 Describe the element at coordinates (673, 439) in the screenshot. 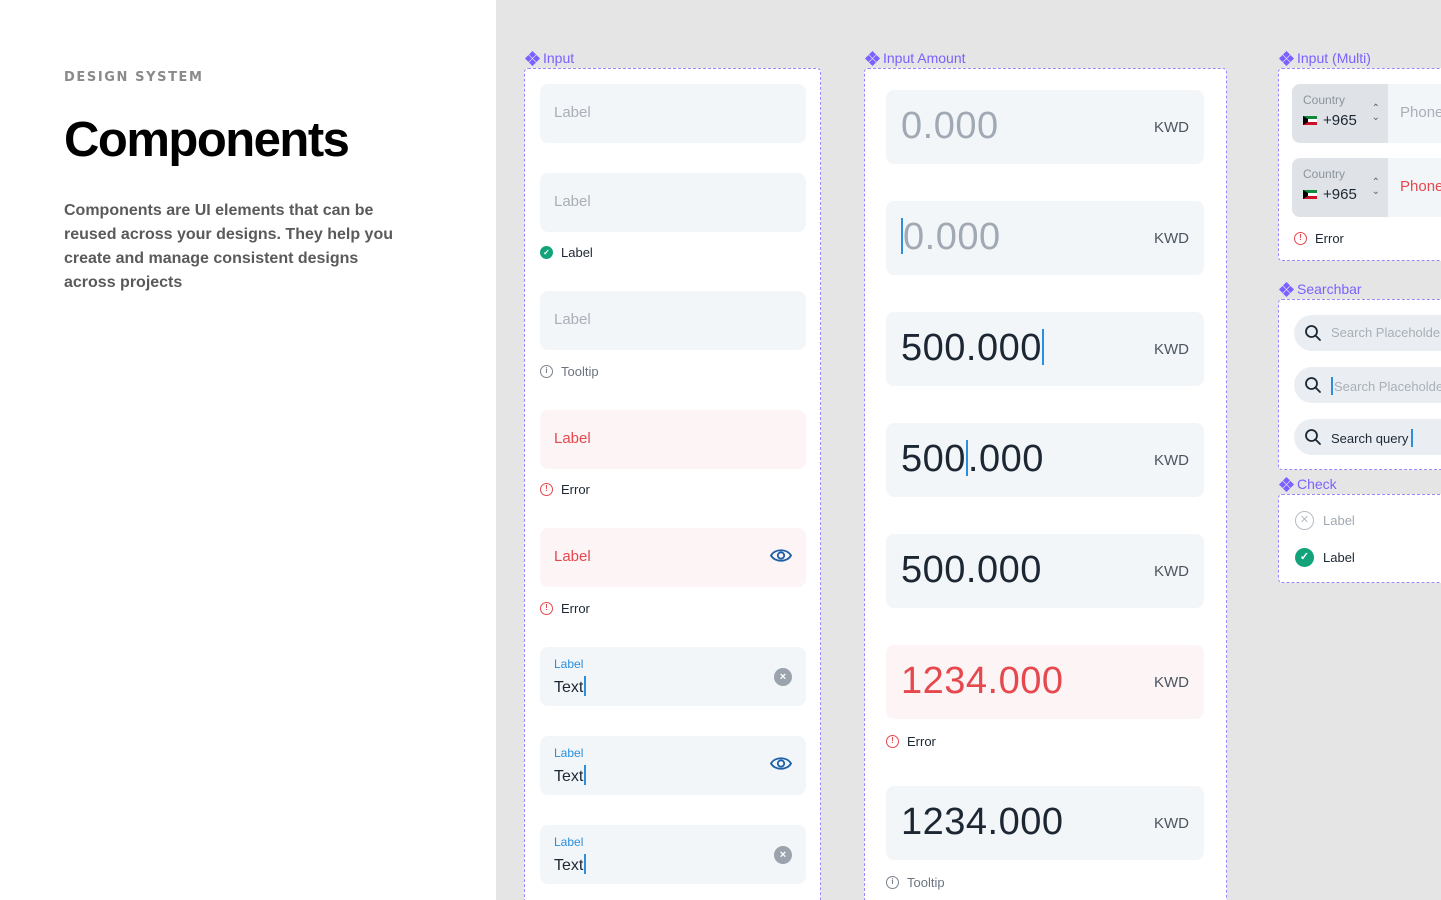

I see `input-field-error: Label` at that location.